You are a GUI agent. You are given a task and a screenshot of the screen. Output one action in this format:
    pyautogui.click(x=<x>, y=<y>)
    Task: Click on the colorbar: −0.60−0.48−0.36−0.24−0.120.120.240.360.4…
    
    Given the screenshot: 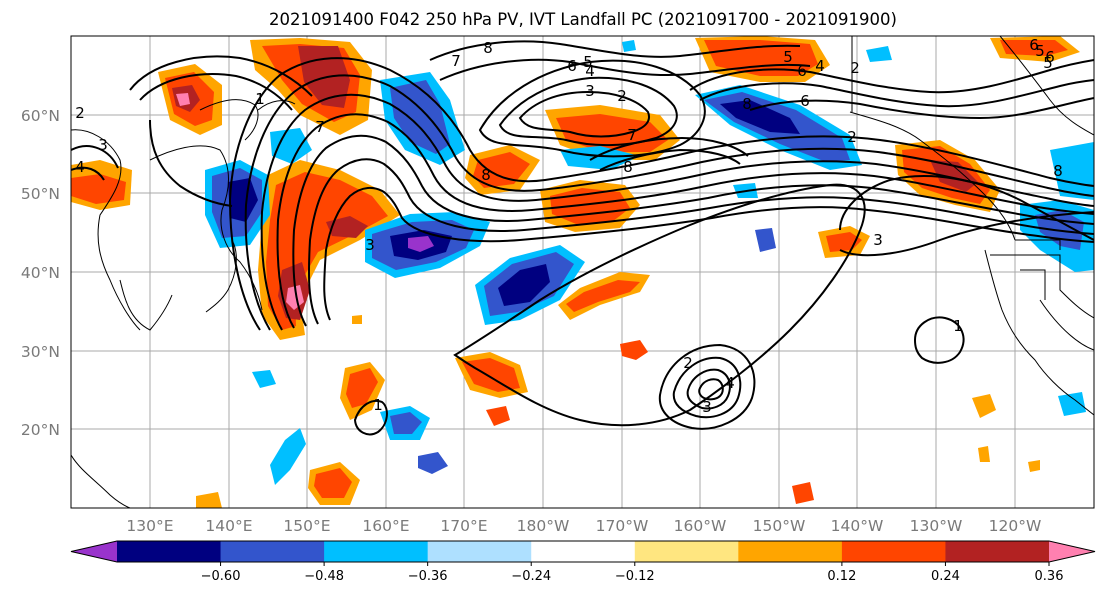 What is the action you would take?
    pyautogui.click(x=583, y=562)
    